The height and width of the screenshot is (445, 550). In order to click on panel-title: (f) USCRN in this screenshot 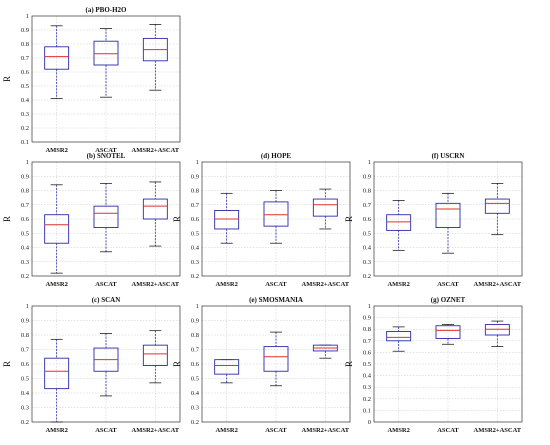, I will do `click(448, 156)`.